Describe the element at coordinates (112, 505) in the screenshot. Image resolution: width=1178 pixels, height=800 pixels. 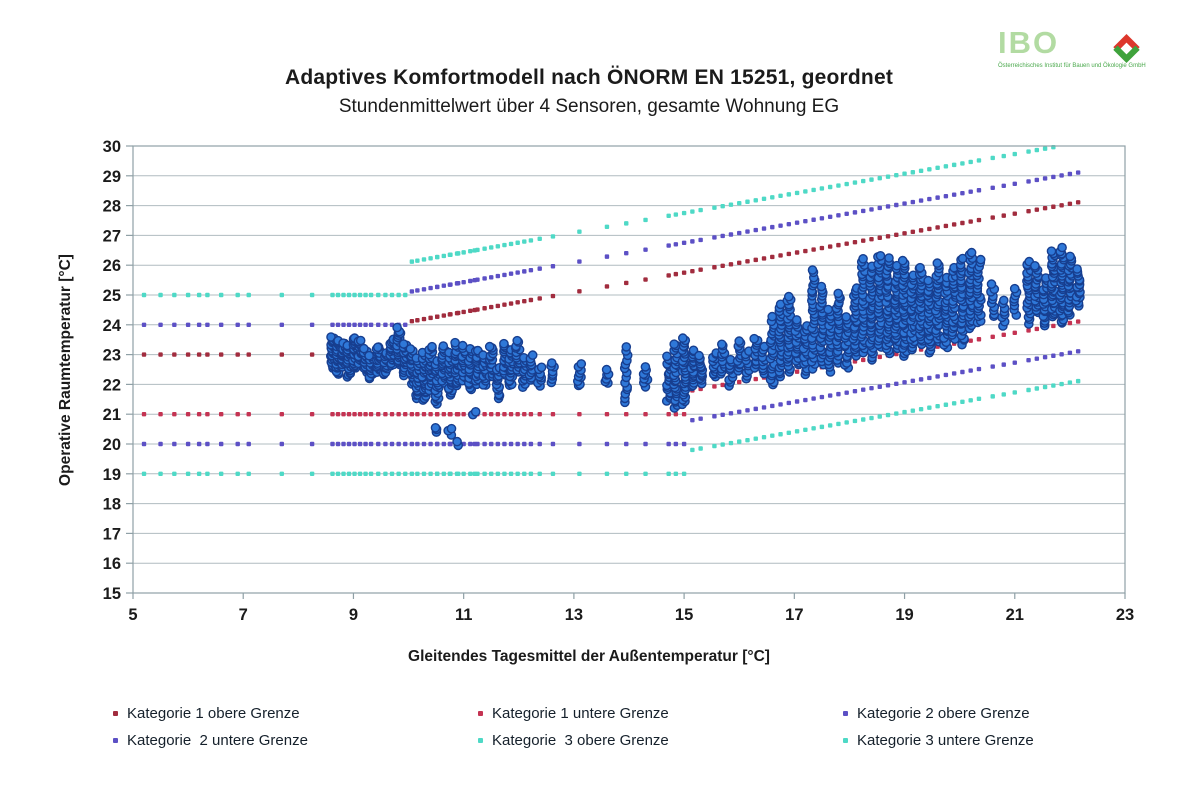
I see `y-tick-label: 18` at that location.